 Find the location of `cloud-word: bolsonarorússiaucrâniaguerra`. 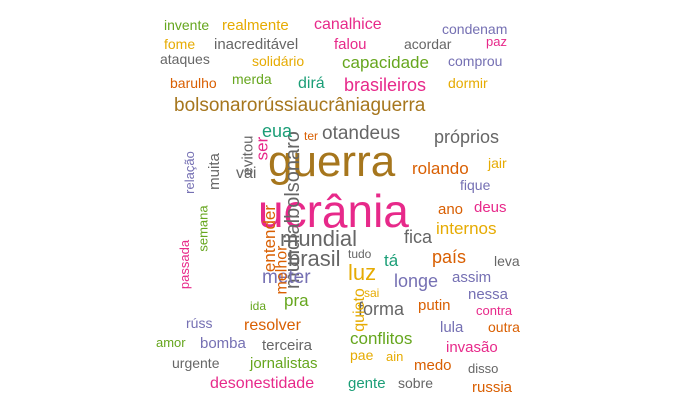

cloud-word: bolsonarorússiaucrâniaguerra is located at coordinates (300, 105).